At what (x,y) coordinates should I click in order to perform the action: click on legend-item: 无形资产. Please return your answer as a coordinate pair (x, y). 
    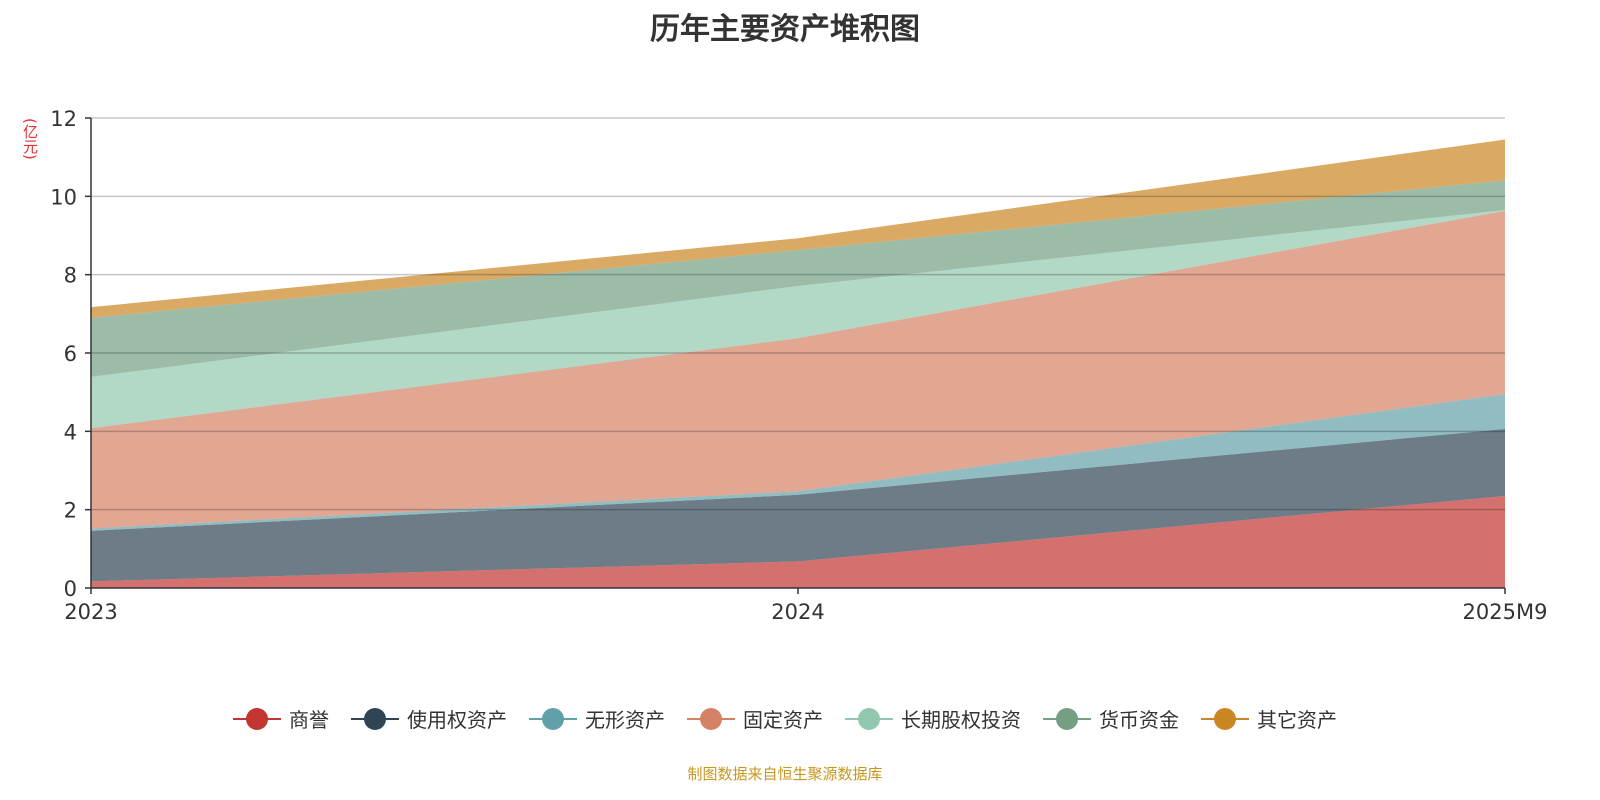
    Looking at the image, I should click on (597, 718).